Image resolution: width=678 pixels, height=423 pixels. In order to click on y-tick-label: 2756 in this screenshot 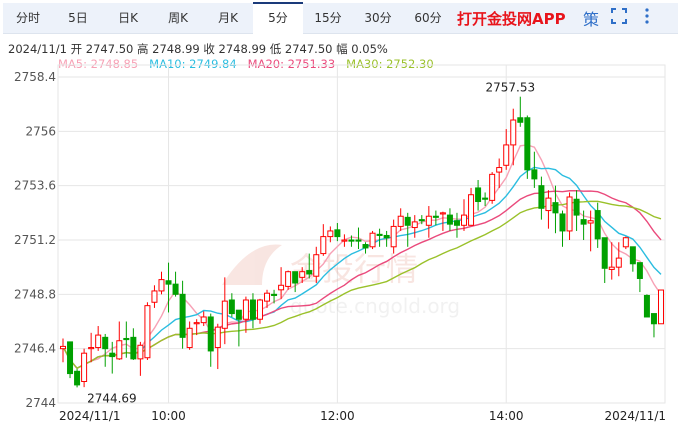, I will do `click(40, 131)`.